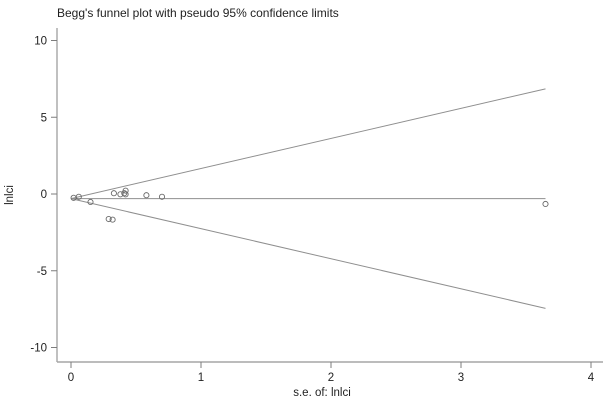 This screenshot has width=606, height=400. I want to click on x-tick-label: 0, so click(71, 378).